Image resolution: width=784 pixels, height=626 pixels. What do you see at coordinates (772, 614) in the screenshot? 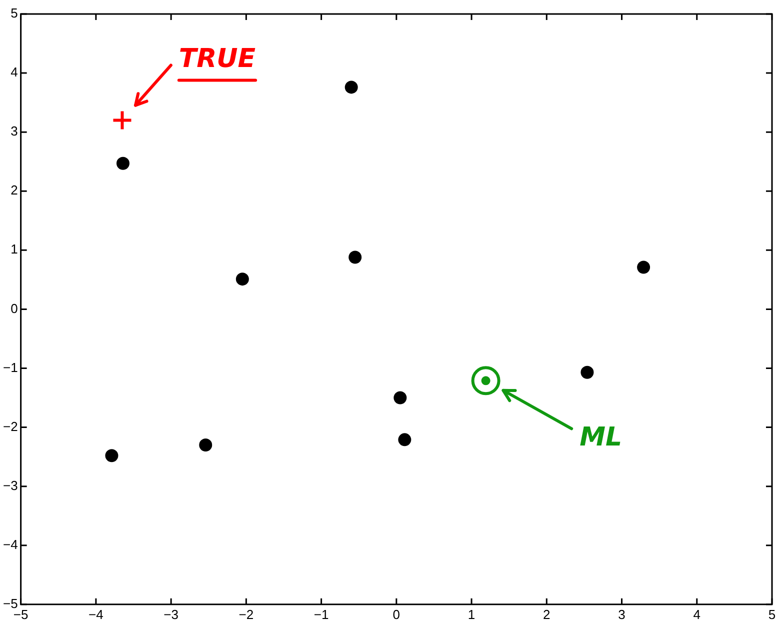
I see `x-tick-label: 5` at bounding box center [772, 614].